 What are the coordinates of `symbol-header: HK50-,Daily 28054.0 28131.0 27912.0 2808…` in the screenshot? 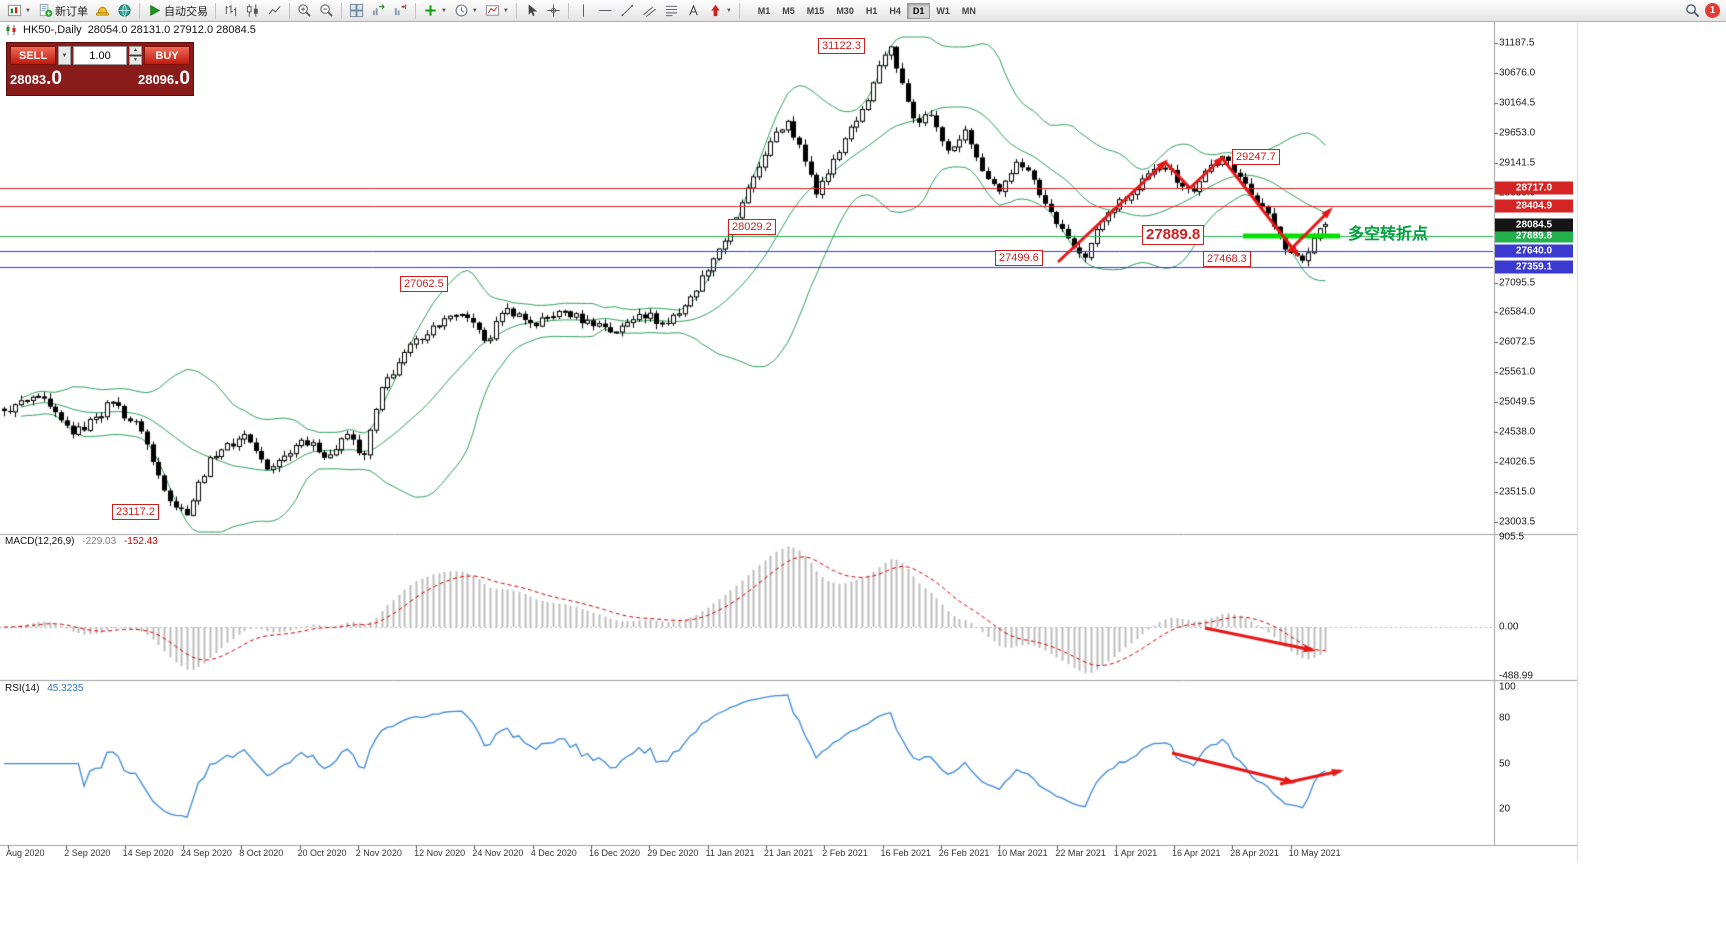 It's located at (130, 30).